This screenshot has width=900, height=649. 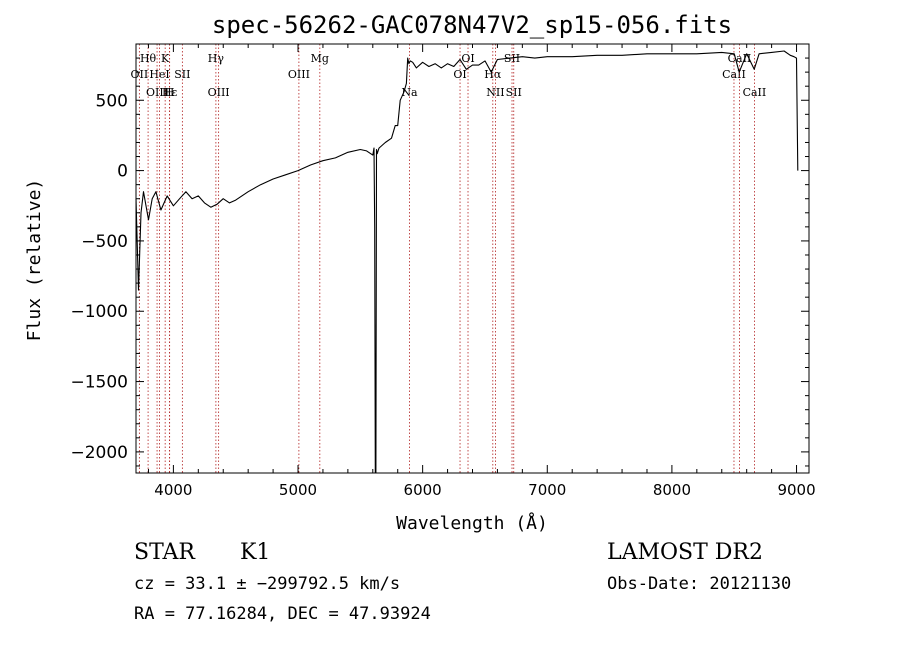 What do you see at coordinates (164, 552) in the screenshot?
I see `object-class: STAR` at bounding box center [164, 552].